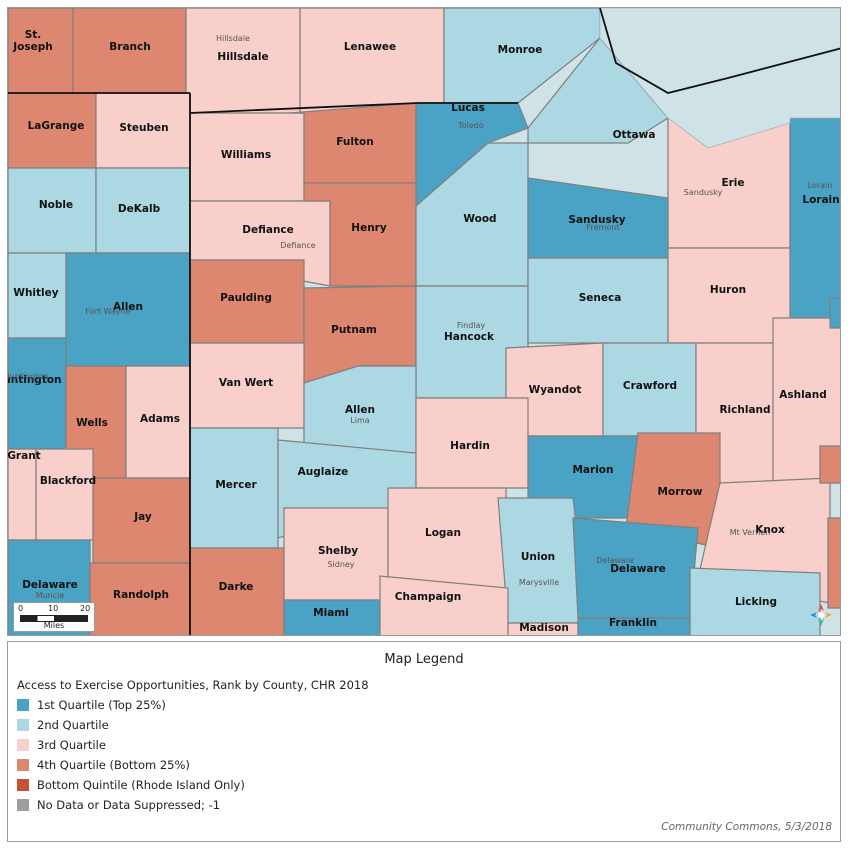 The image size is (848, 850). What do you see at coordinates (56, 126) in the screenshot?
I see `county-label: LaGrange` at bounding box center [56, 126].